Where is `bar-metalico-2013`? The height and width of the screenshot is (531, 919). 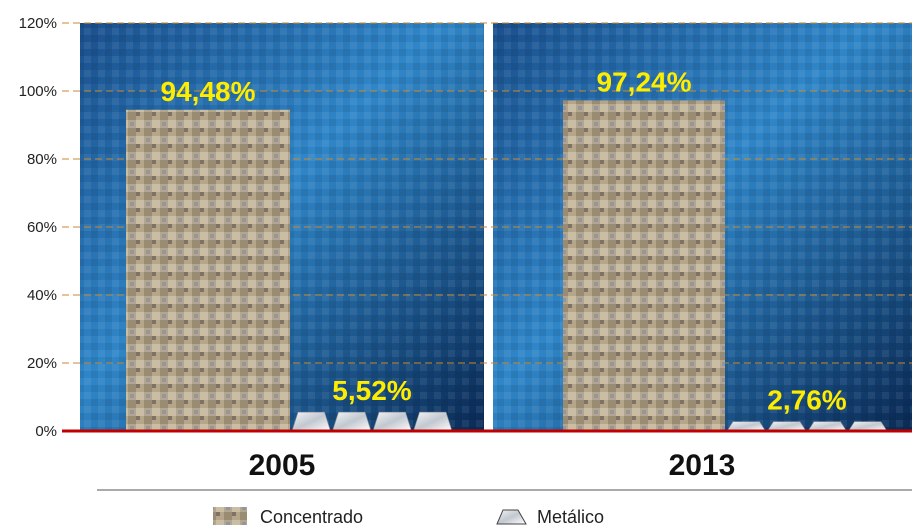
bar-metalico-2013 is located at coordinates (807, 426).